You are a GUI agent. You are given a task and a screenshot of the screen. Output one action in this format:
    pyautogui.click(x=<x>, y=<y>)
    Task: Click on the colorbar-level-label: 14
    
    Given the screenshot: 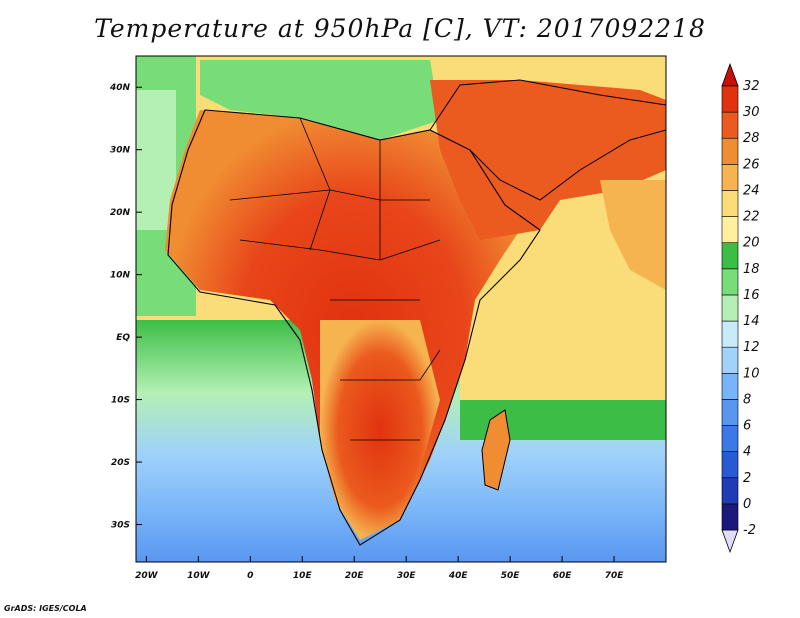 What is the action you would take?
    pyautogui.click(x=751, y=321)
    